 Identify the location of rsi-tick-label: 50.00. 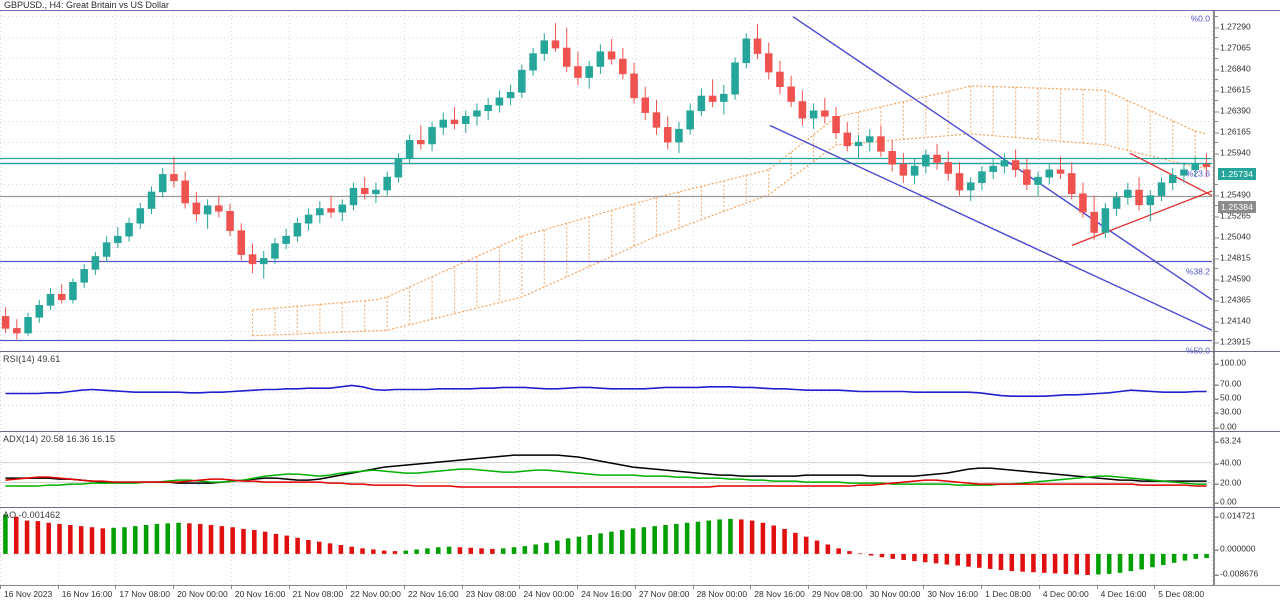
(1228, 397).